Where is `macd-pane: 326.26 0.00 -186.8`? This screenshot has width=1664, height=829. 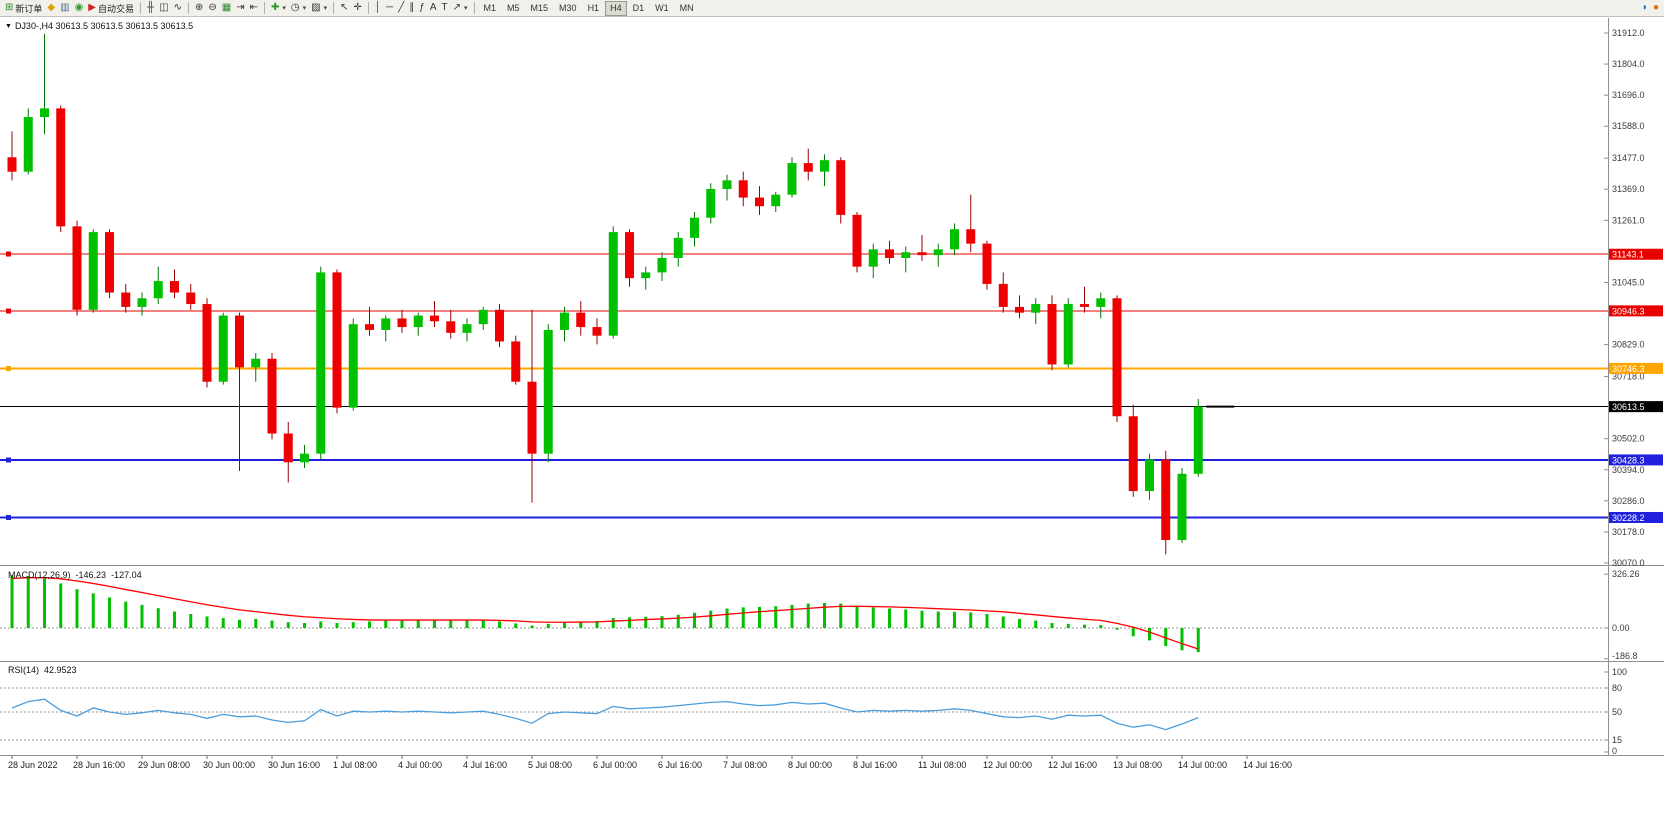 macd-pane: 326.26 0.00 -186.8 is located at coordinates (820, 615).